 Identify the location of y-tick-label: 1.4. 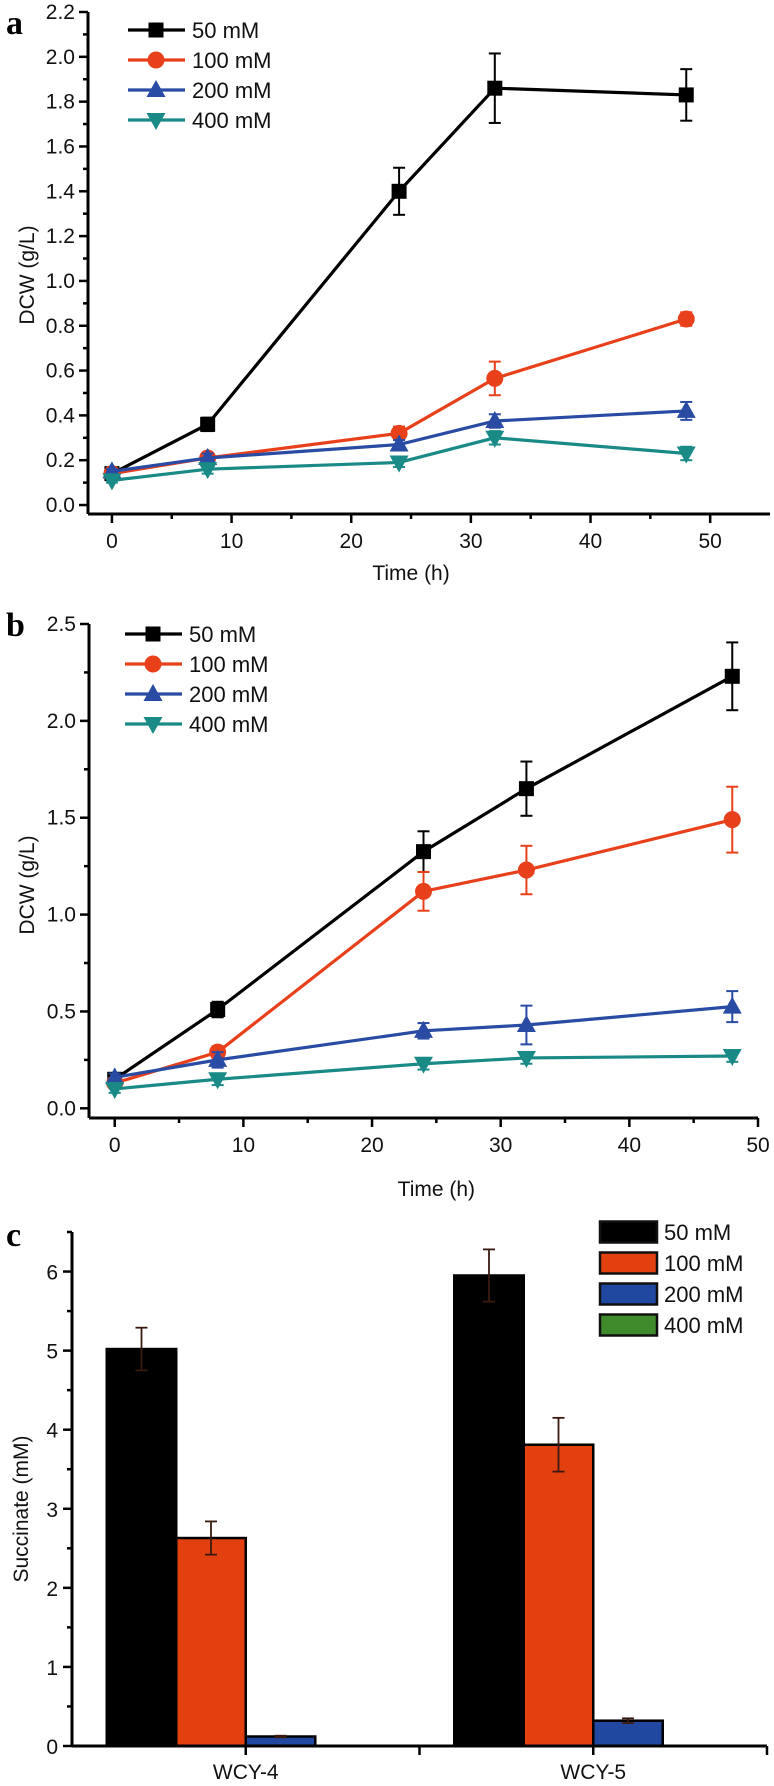
(61, 191).